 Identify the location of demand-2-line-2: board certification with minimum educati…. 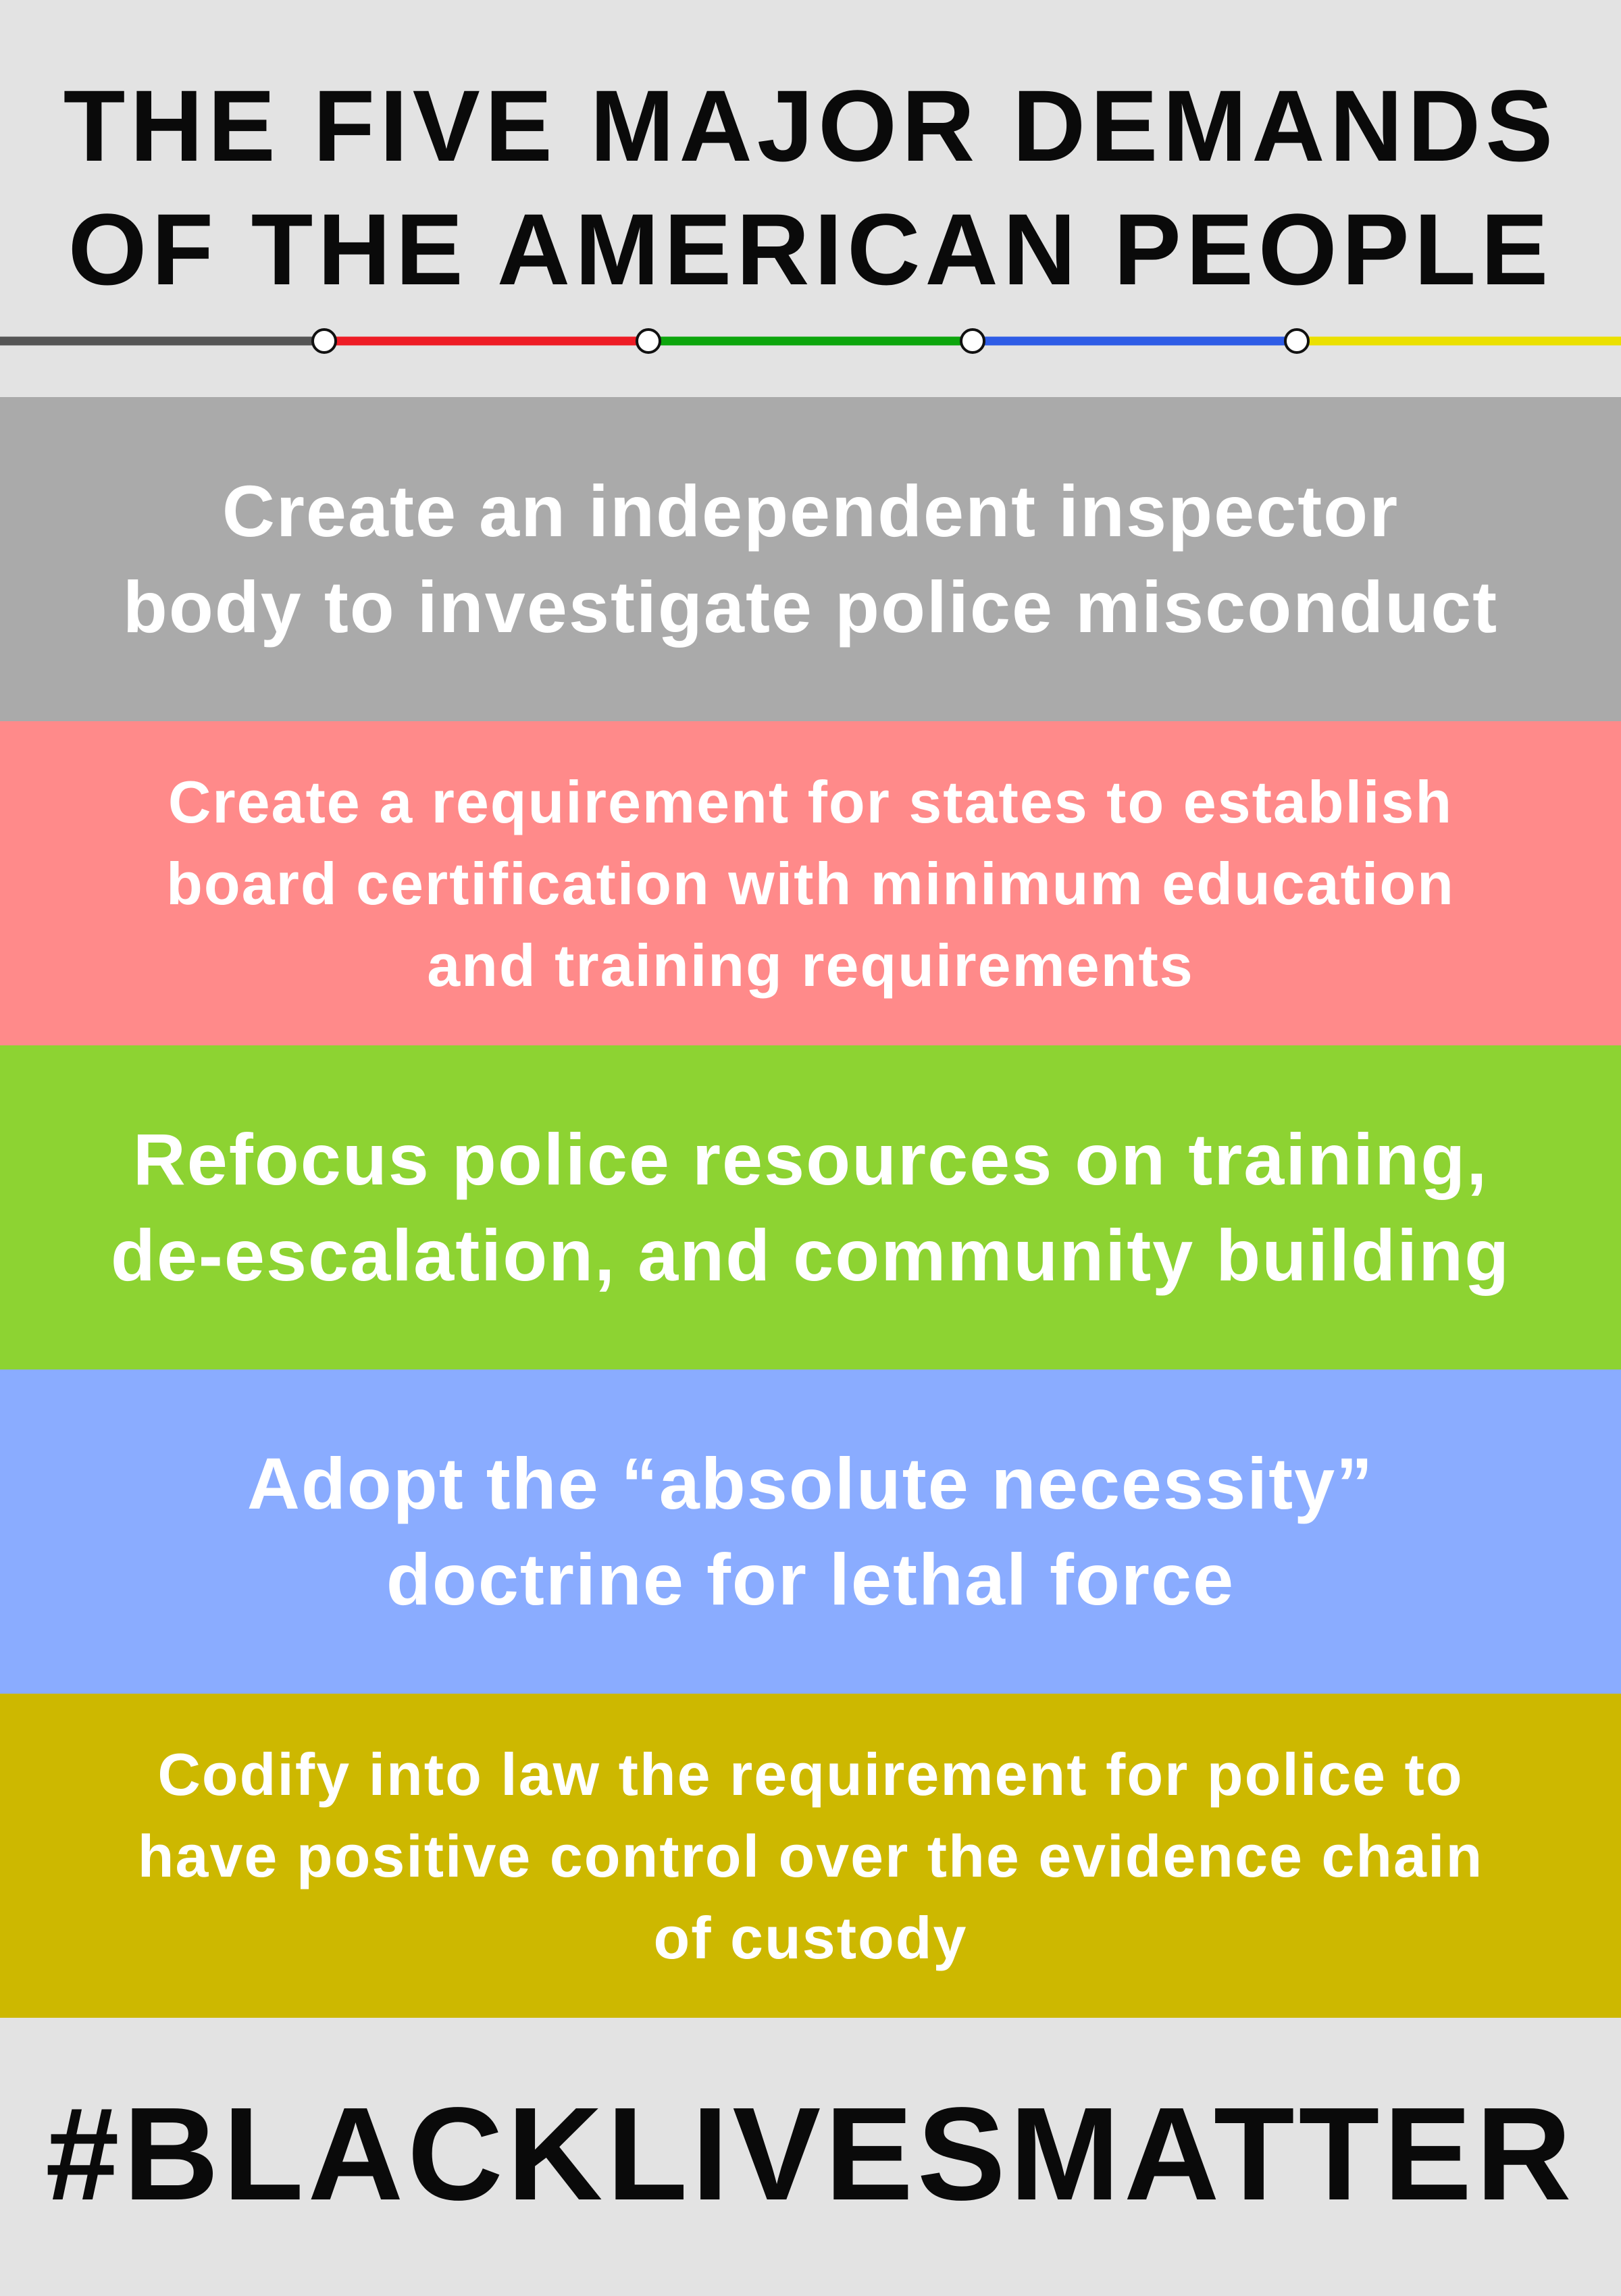
(810, 883).